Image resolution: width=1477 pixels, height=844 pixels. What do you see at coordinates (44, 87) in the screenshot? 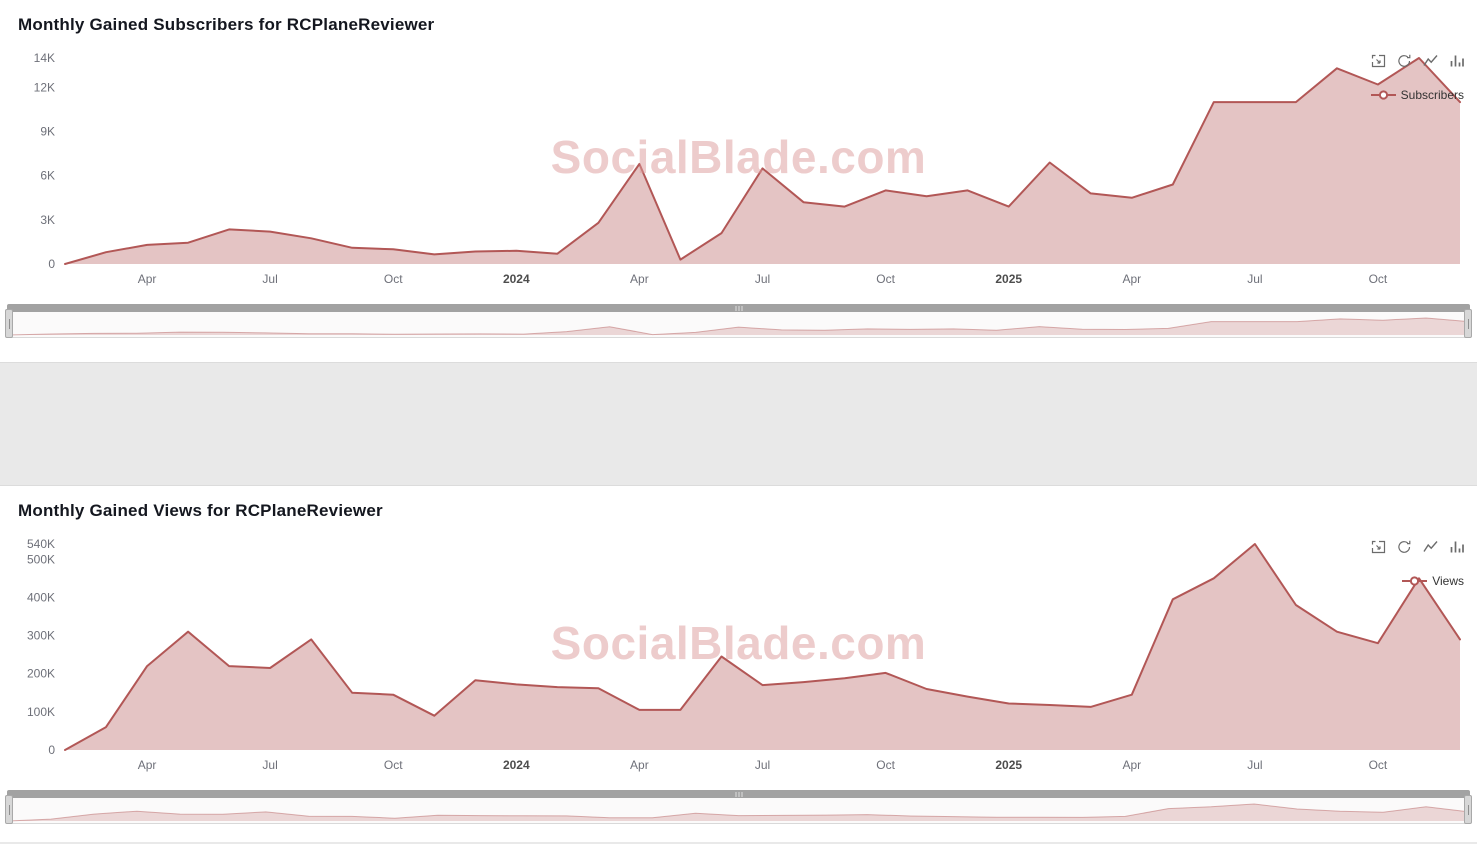
I see `svg-text: 12K` at bounding box center [44, 87].